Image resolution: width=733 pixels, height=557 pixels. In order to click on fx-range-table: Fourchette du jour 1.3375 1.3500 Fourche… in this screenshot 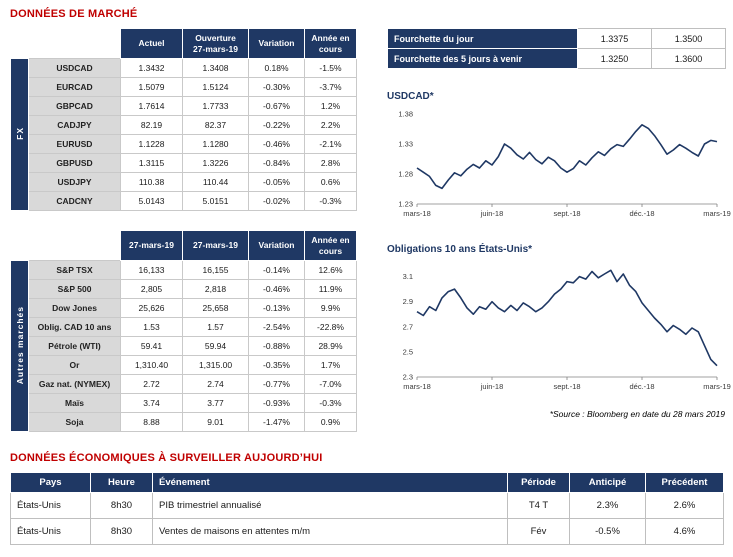, I will do `click(556, 48)`.